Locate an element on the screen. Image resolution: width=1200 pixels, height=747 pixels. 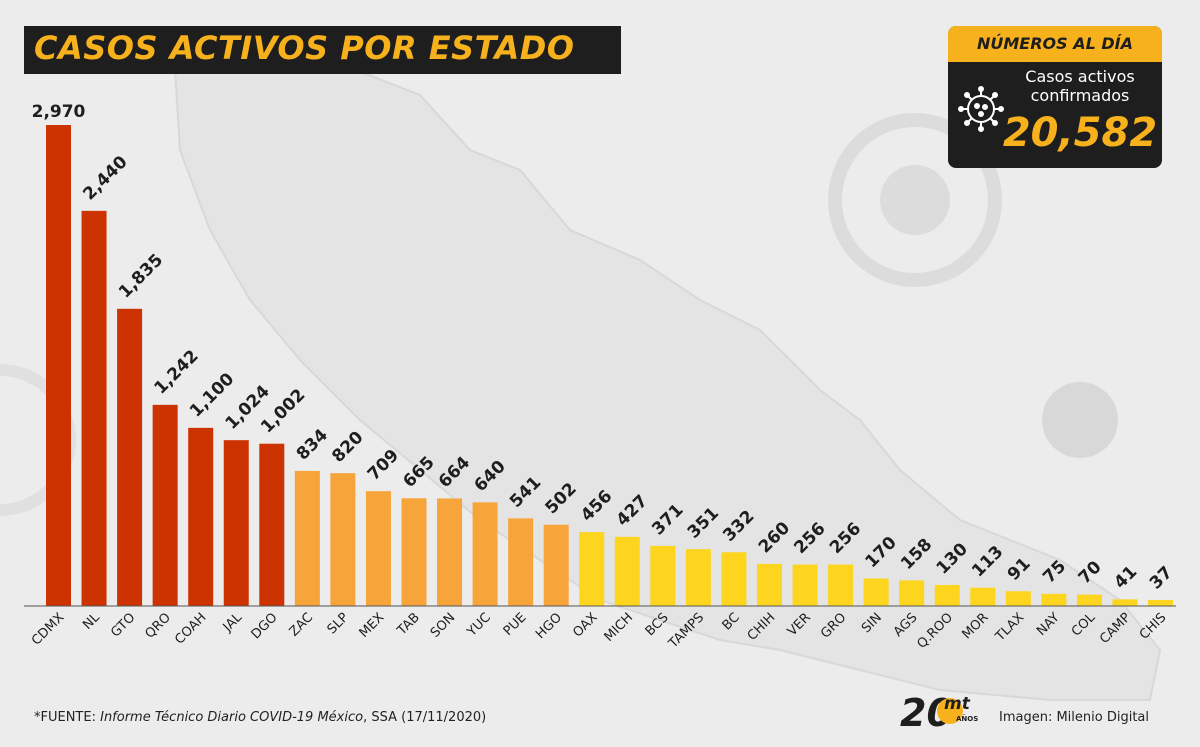
value-label: 640 is located at coordinates (489, 476).